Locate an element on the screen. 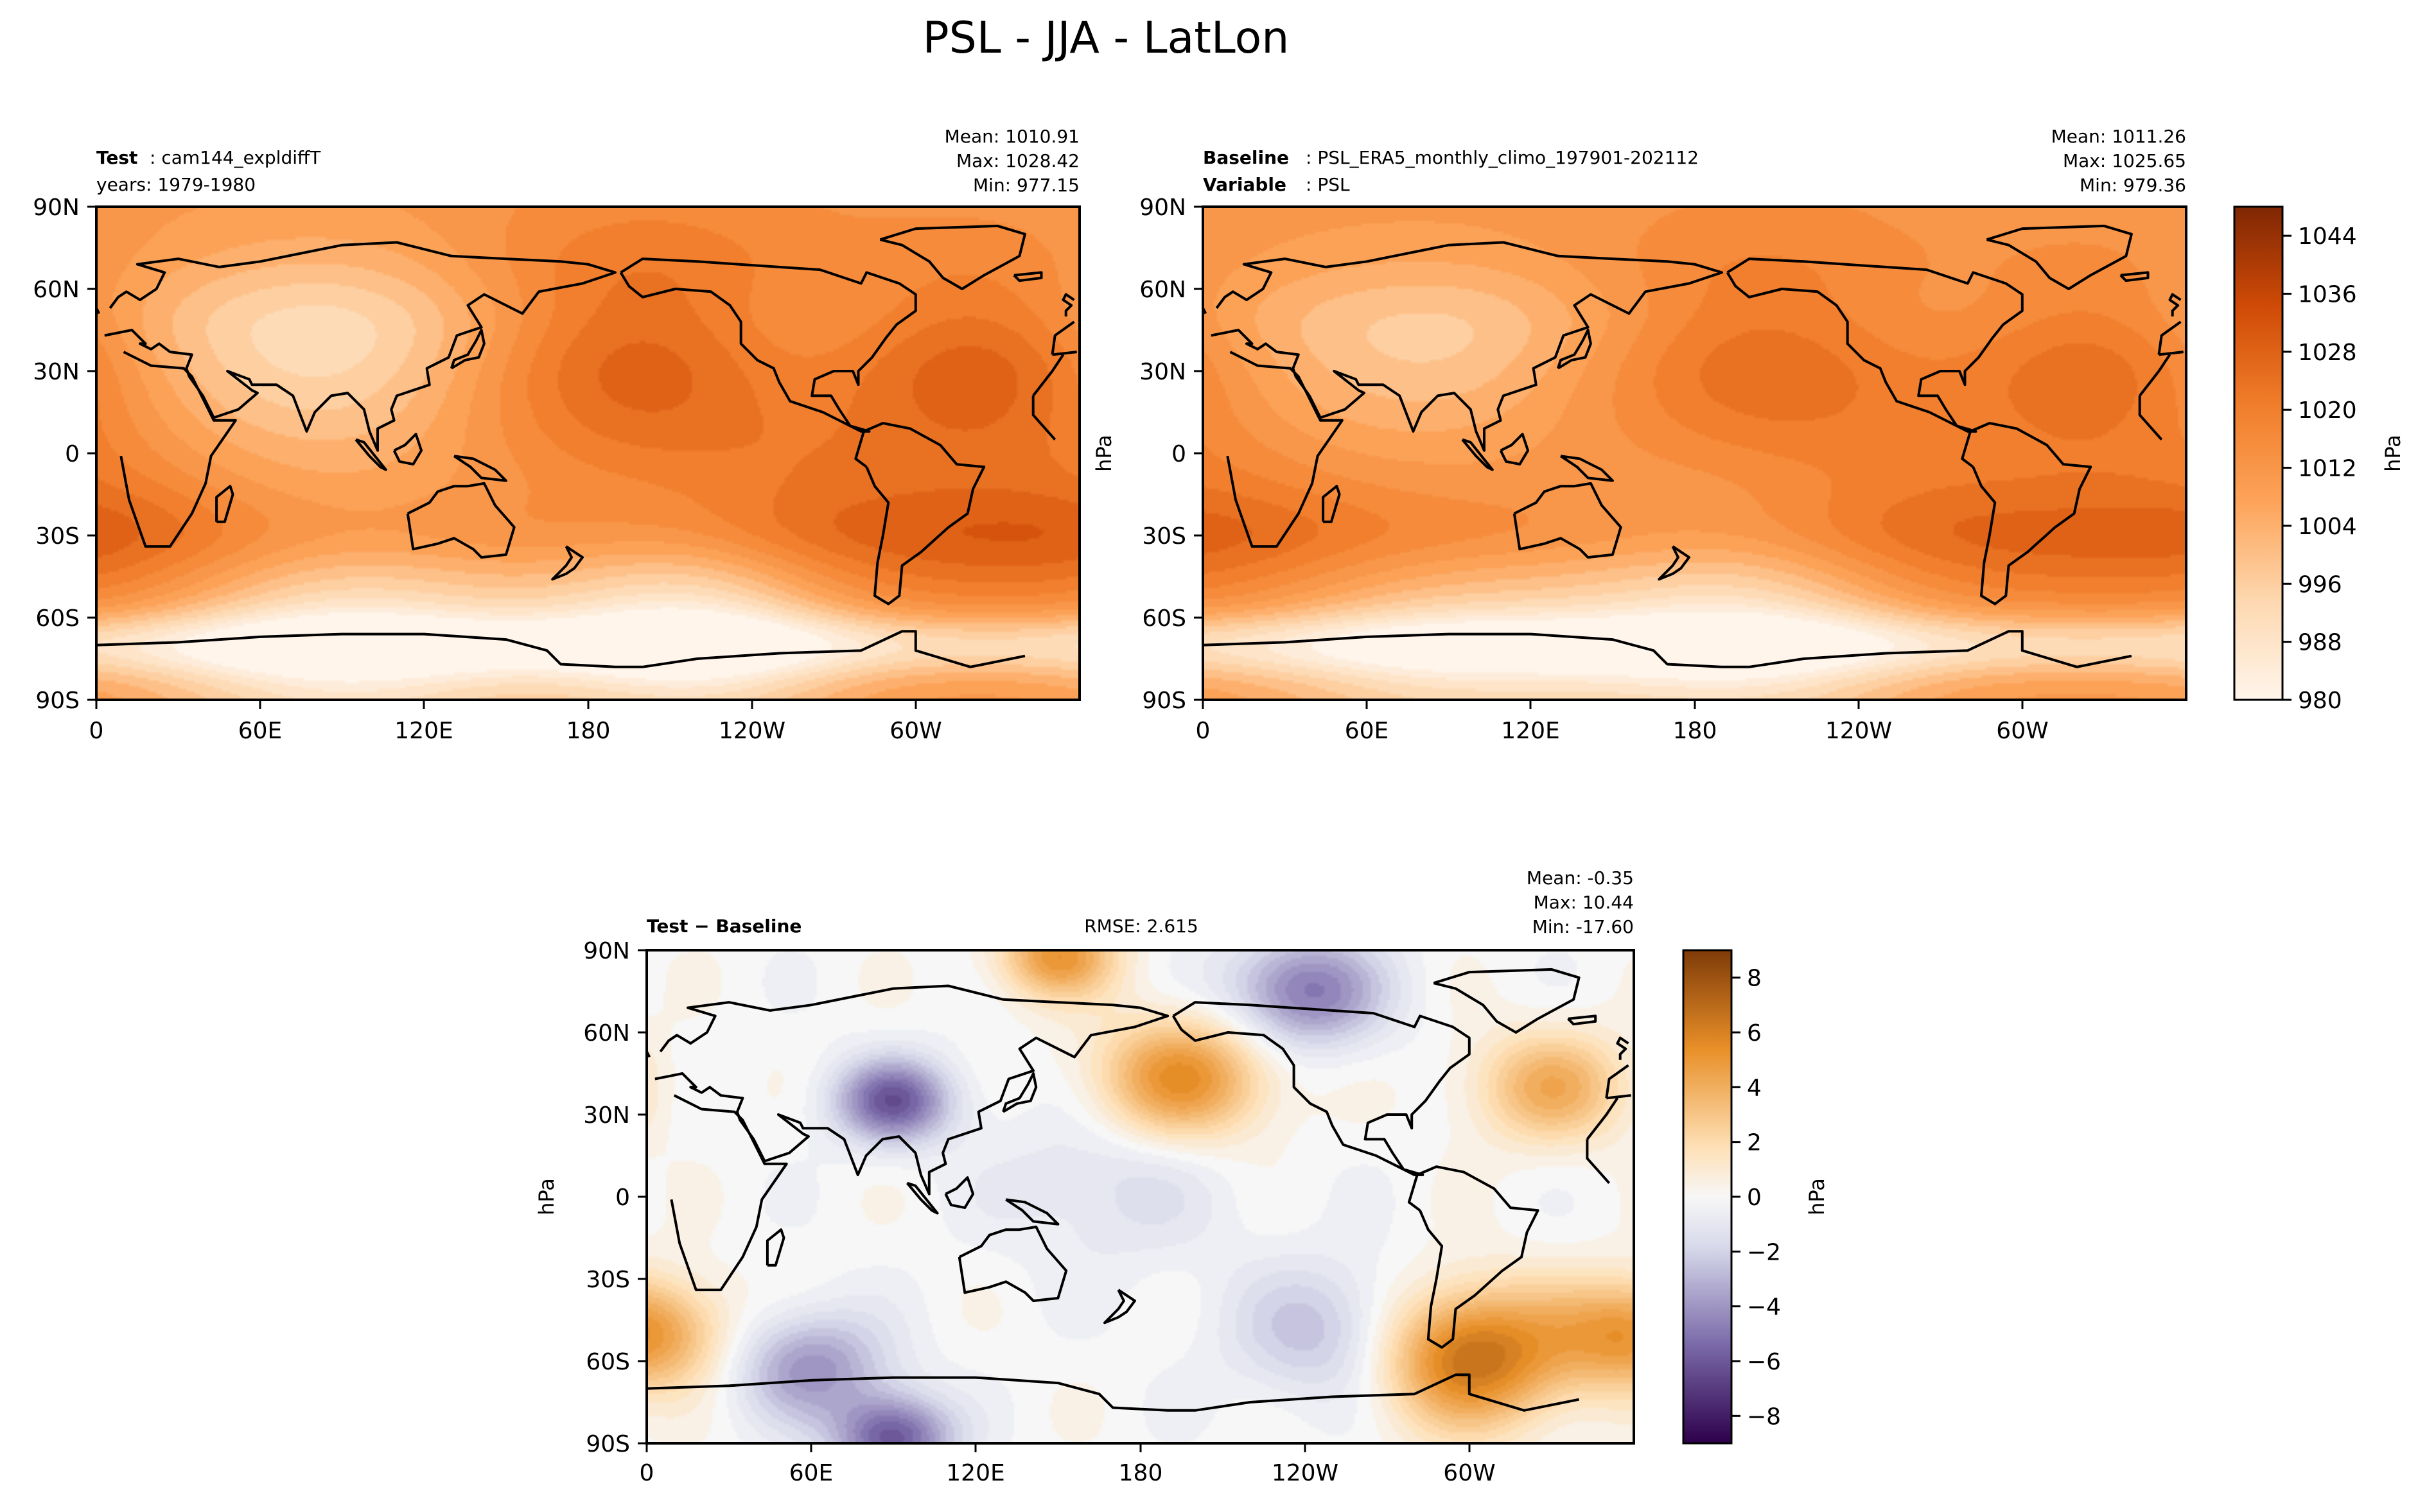 The image size is (2427, 1512). baseline-header-text: : PSL_ERA5_monthly_climo_197901-202112 is located at coordinates (1502, 157).